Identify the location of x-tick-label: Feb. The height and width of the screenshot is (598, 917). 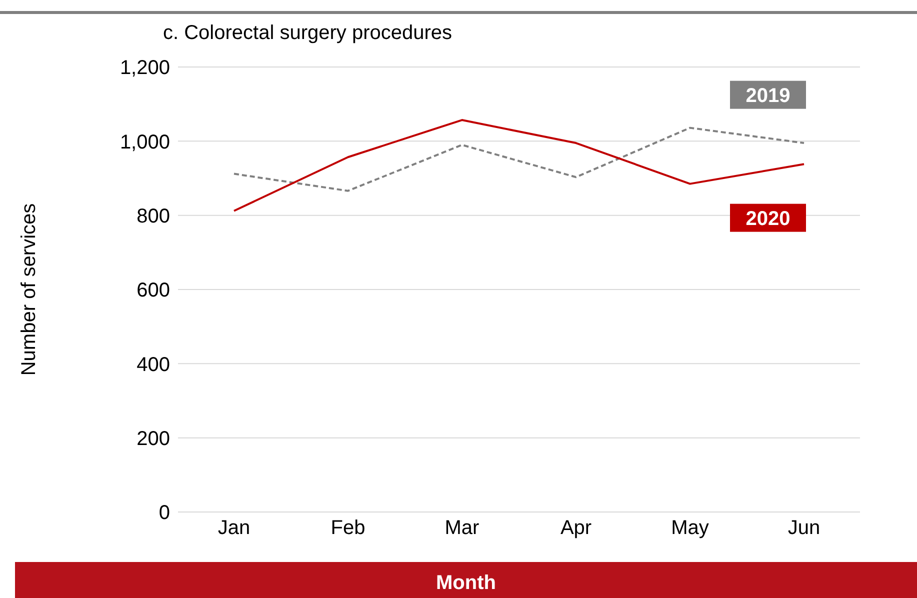
(348, 528).